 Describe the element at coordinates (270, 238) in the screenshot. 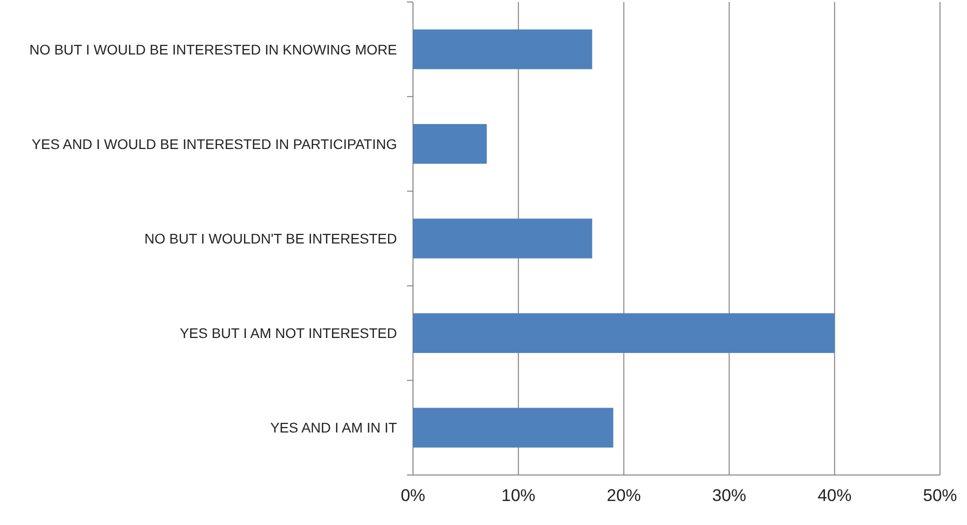

I see `y-tick-label: NO BUT I WOULDN'T BE INTERESTED` at that location.